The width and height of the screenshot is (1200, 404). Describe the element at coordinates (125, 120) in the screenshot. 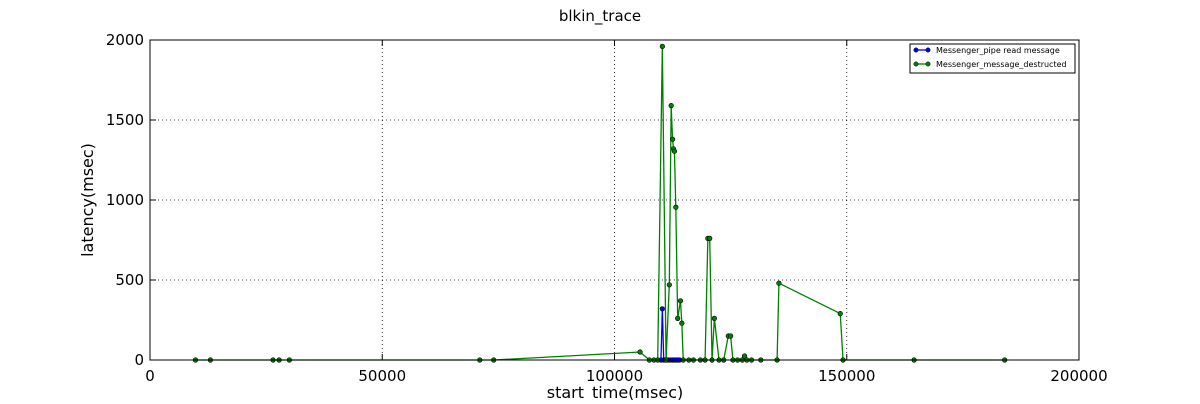

I see `y-tick-label: 1500` at that location.